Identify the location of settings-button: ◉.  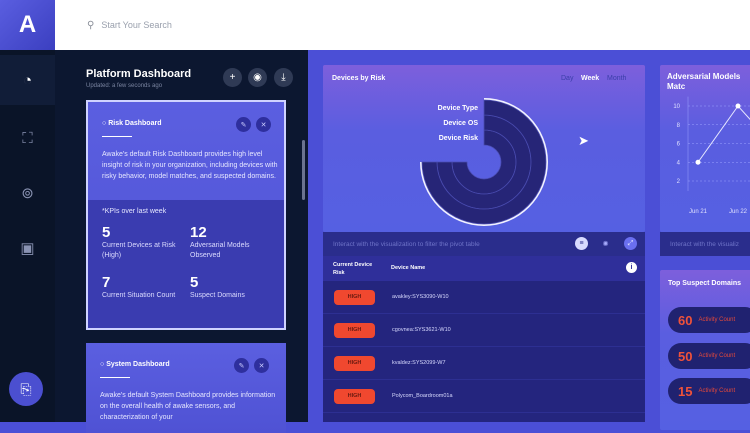
(257, 77).